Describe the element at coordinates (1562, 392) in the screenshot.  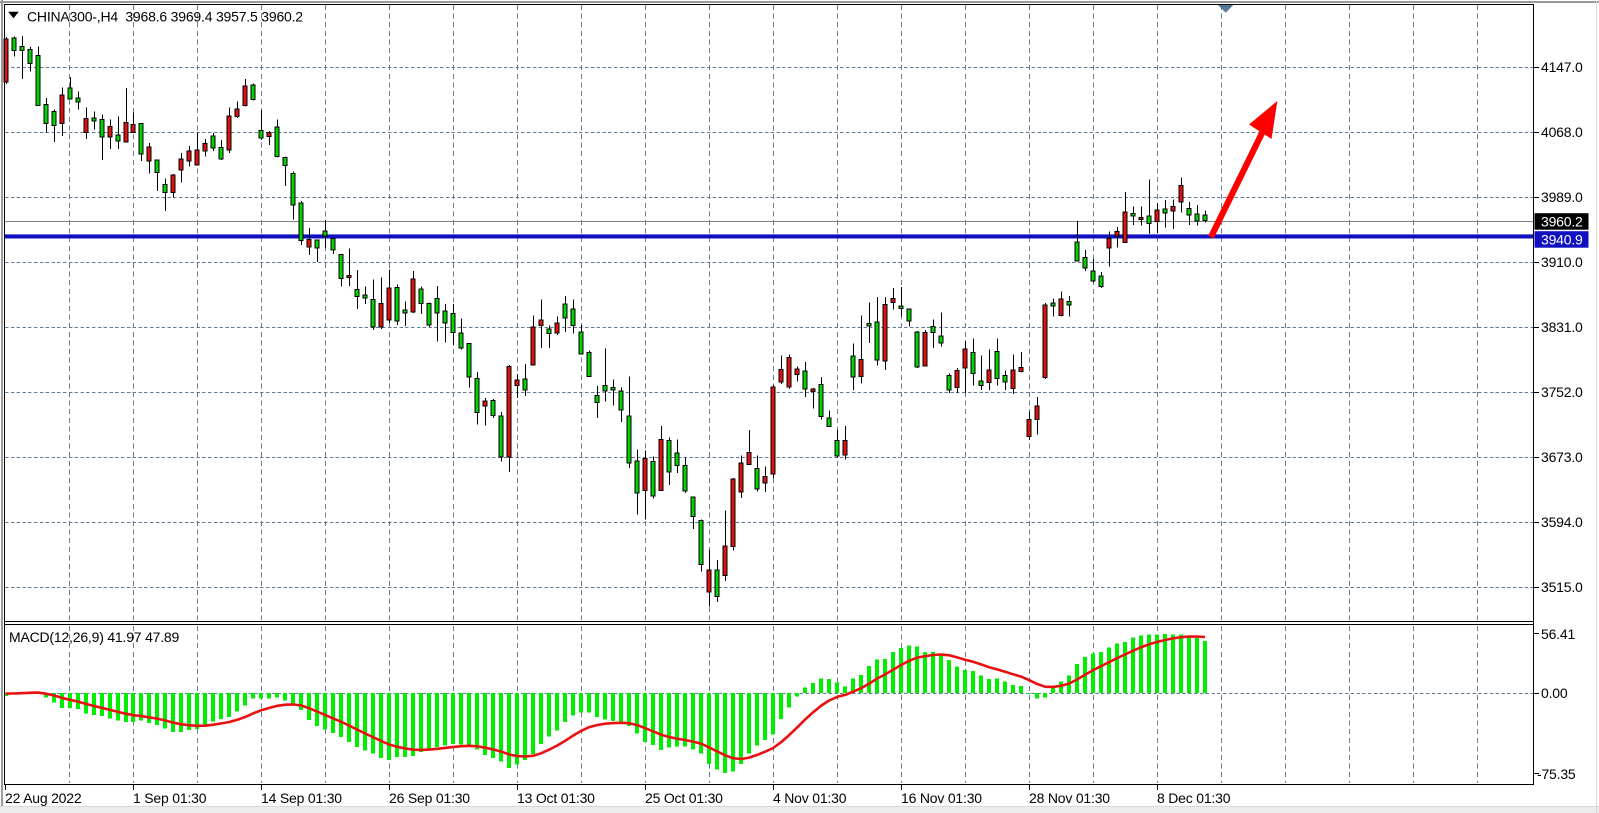
I see `svg-text: 3752.0` at that location.